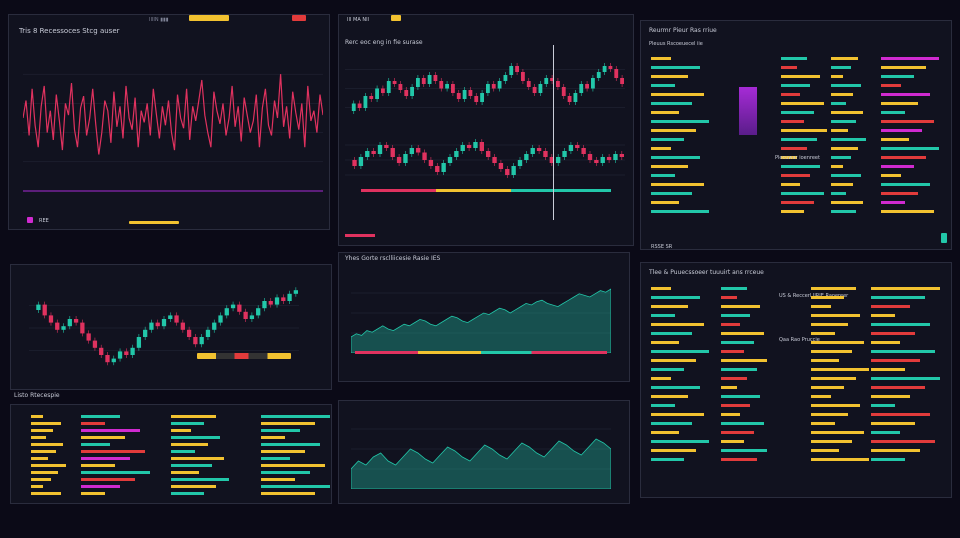 The image size is (960, 538). I want to click on panel-title: Tlee & Puuecssoeer tuuuirt ans rrceue, so click(706, 272).